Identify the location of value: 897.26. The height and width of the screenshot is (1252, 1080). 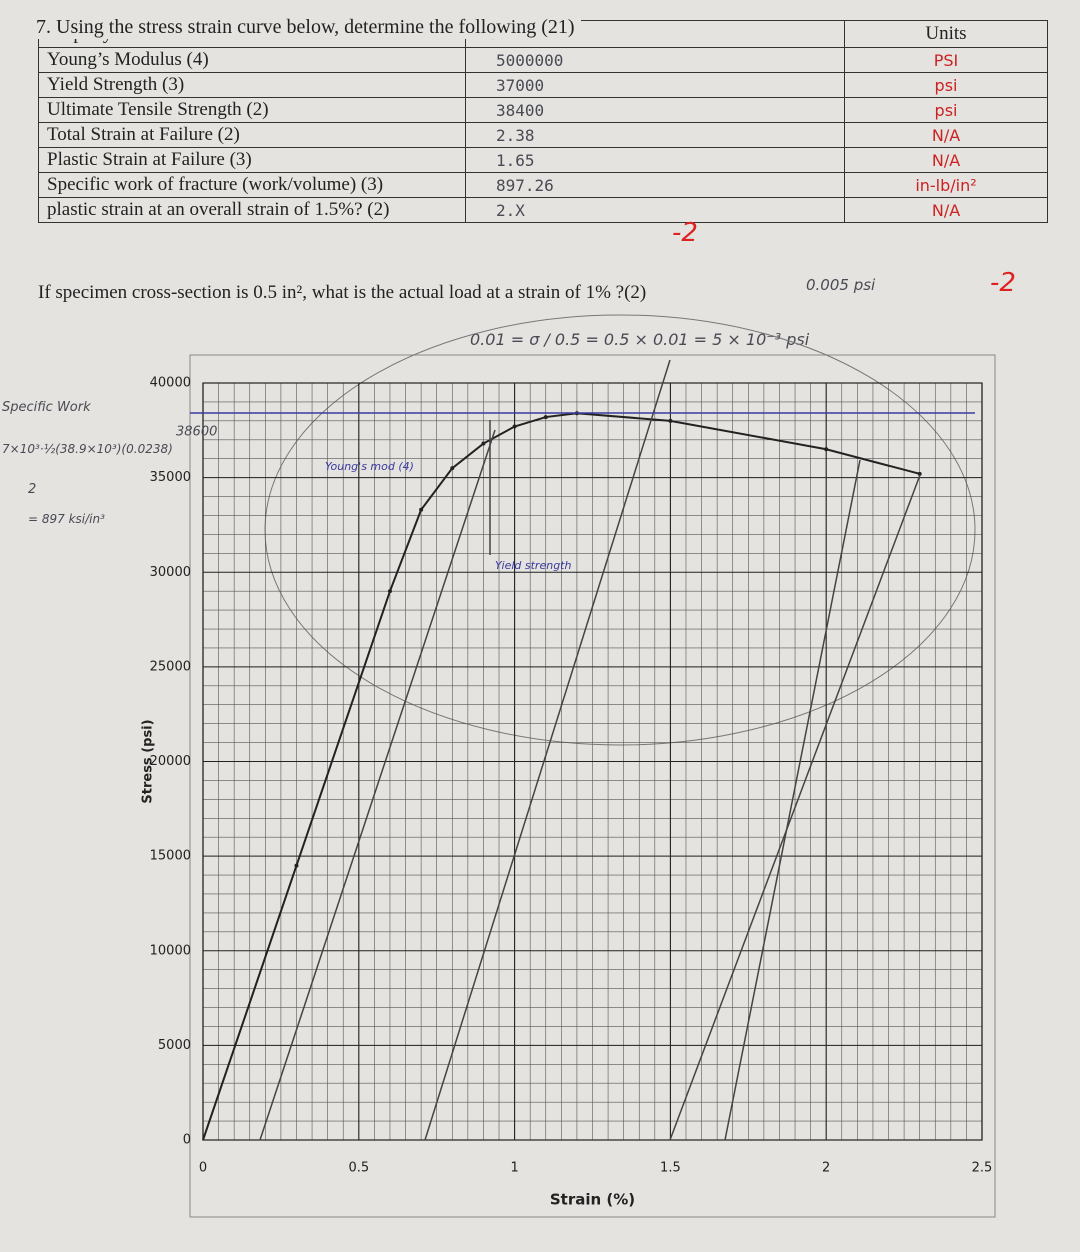
(655, 185).